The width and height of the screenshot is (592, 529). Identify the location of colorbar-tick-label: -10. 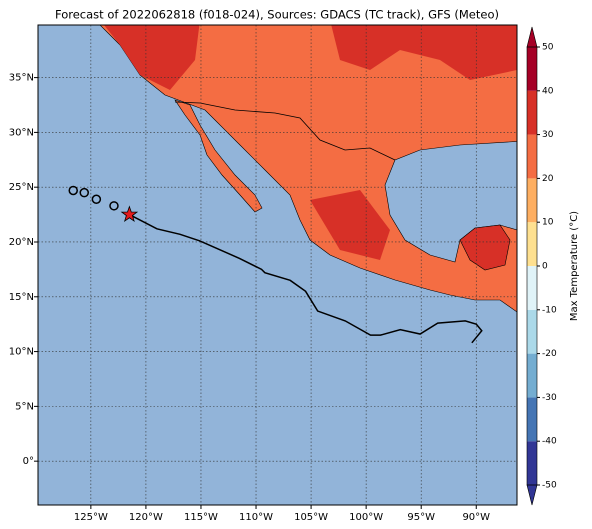
(549, 310).